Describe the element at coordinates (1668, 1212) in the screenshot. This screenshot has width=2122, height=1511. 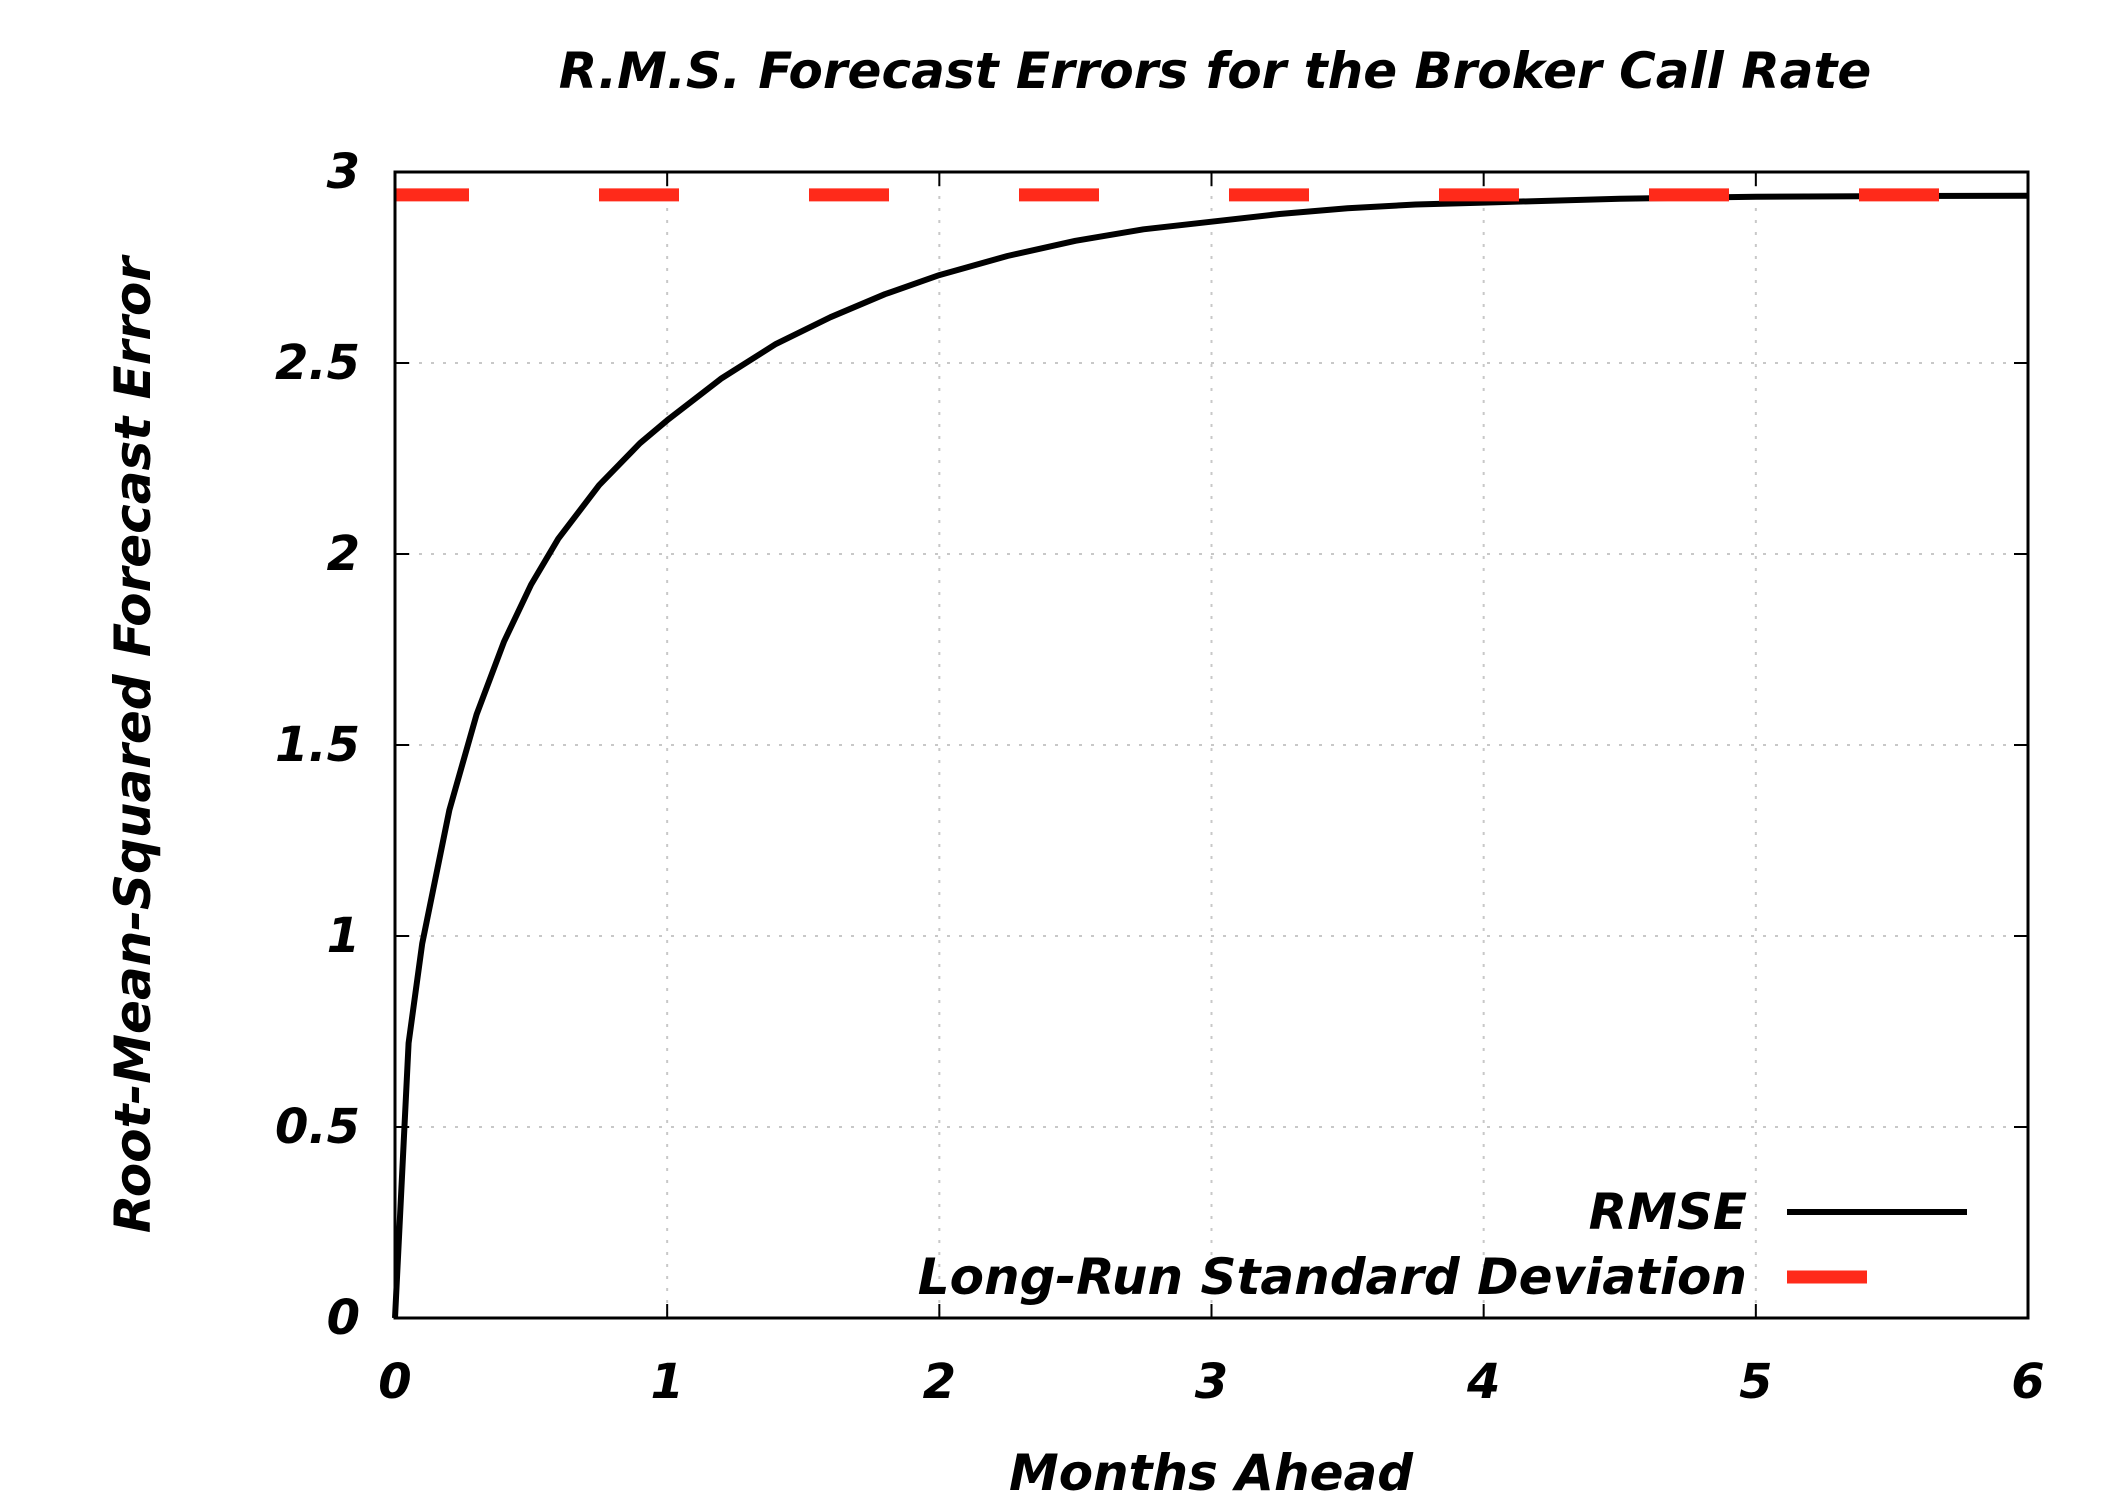
I see `legend-label-0: RMSE` at that location.